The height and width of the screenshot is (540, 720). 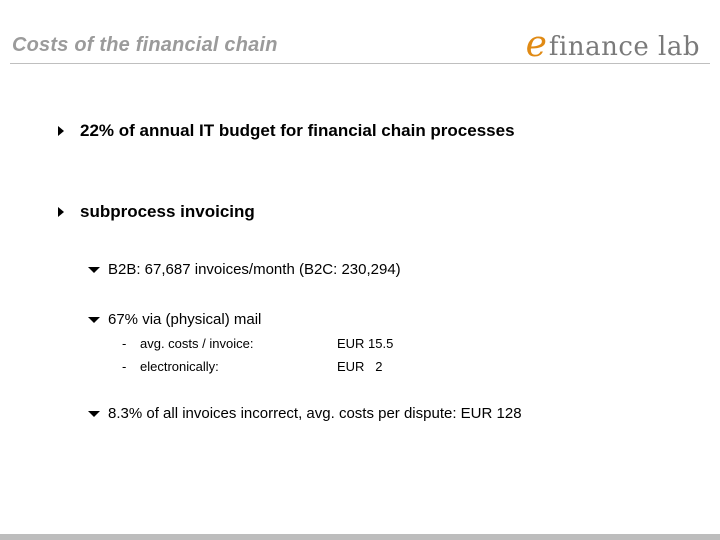 What do you see at coordinates (145, 45) in the screenshot?
I see `page-title: Costs of the financial chain` at bounding box center [145, 45].